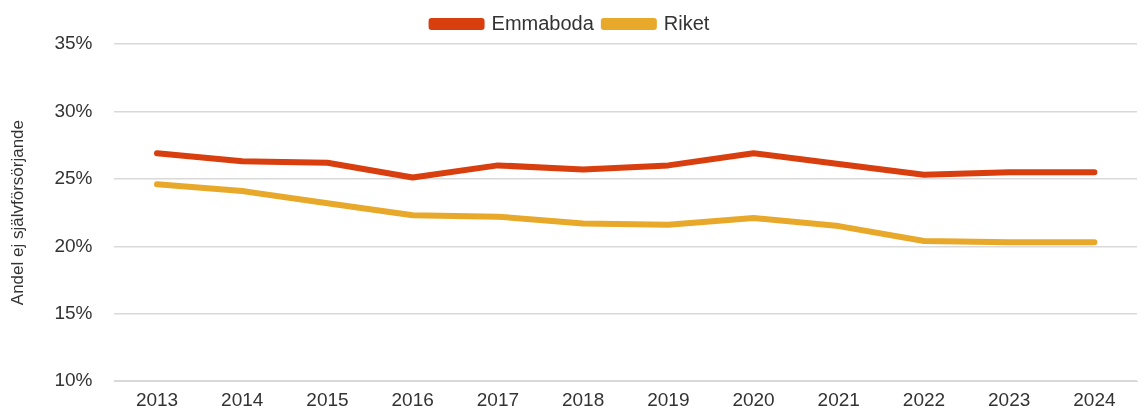  I want to click on x-tick-label: 2021, so click(838, 399).